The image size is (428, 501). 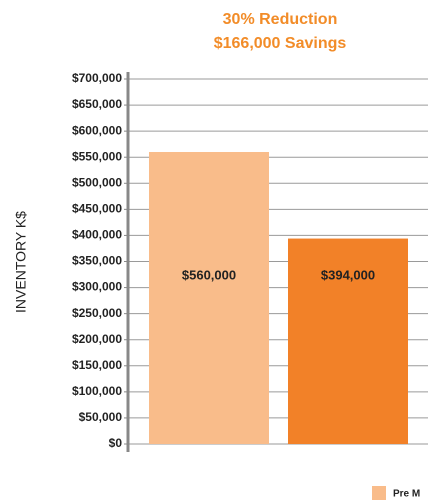 I want to click on y-tick-label: $250,000, so click(x=97, y=313).